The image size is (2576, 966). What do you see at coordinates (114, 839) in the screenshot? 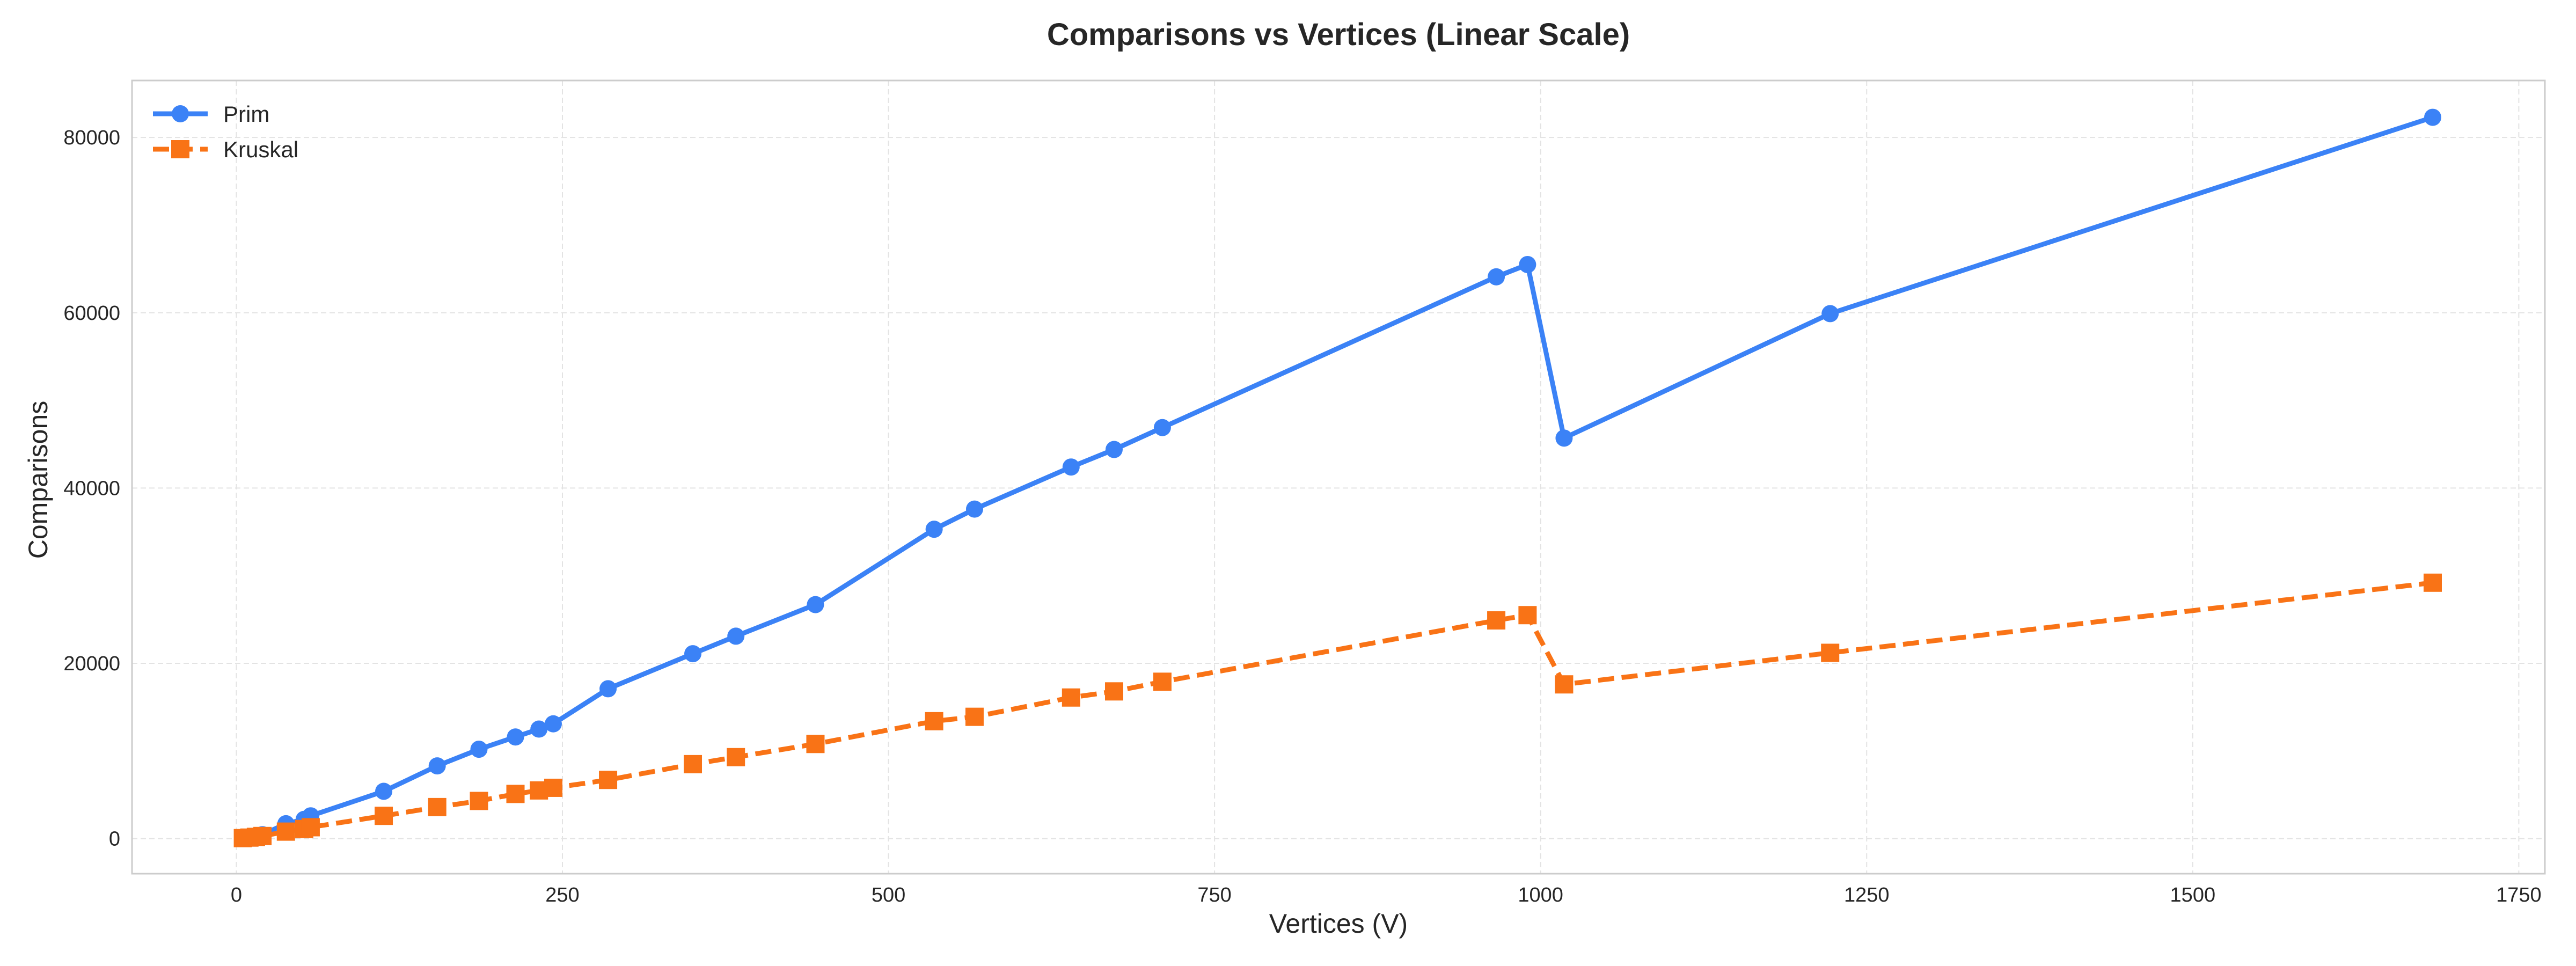
I see `y-tick-label-0: 0` at bounding box center [114, 839].